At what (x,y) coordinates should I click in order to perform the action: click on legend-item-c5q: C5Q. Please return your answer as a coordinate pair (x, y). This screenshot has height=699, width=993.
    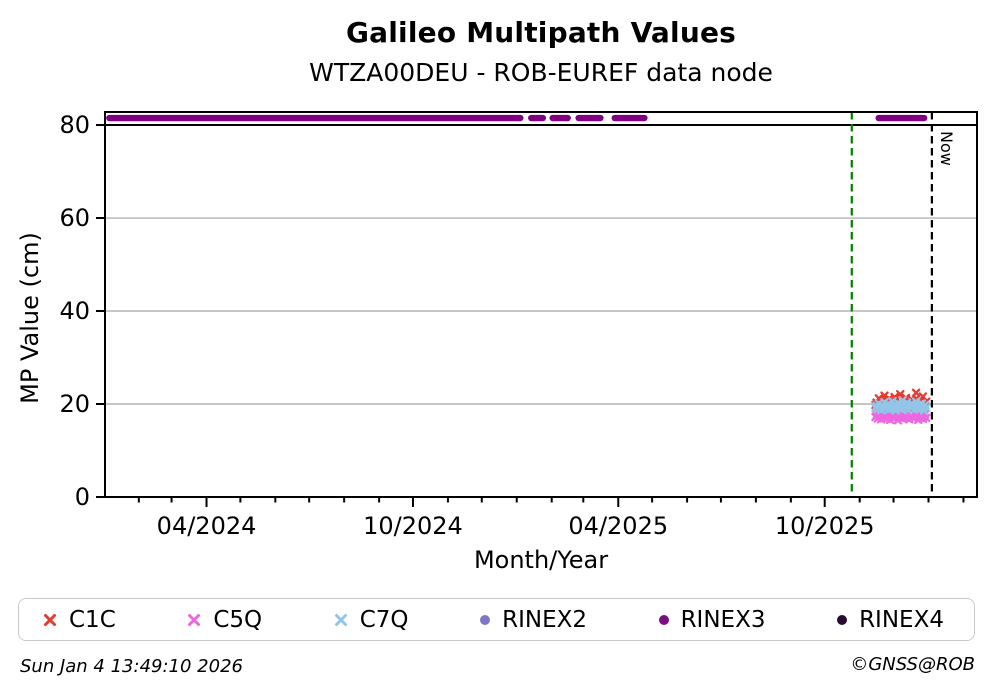
    Looking at the image, I should click on (224, 620).